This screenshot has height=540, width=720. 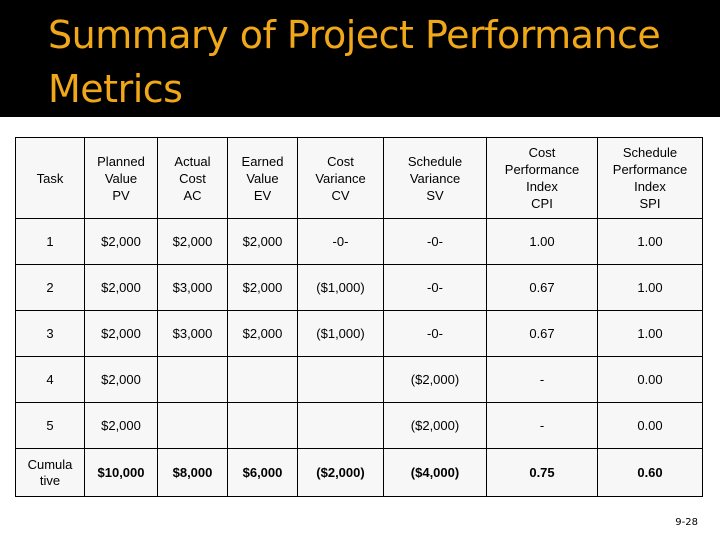 I want to click on cumulative-cell: ($4,000), so click(x=435, y=472).